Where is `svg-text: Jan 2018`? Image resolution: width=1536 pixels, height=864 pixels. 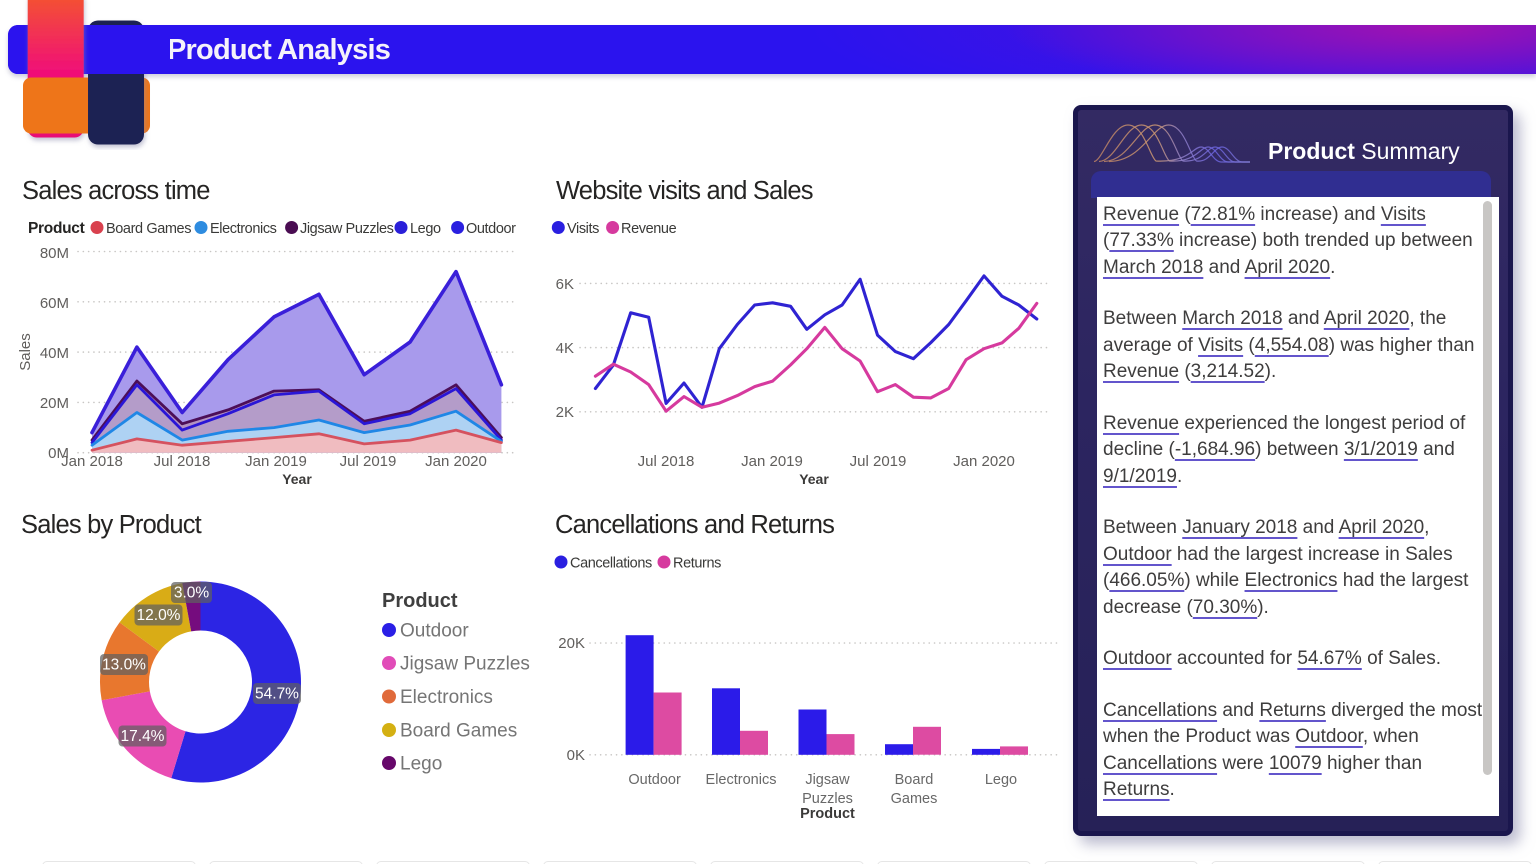 svg-text: Jan 2018 is located at coordinates (92, 461).